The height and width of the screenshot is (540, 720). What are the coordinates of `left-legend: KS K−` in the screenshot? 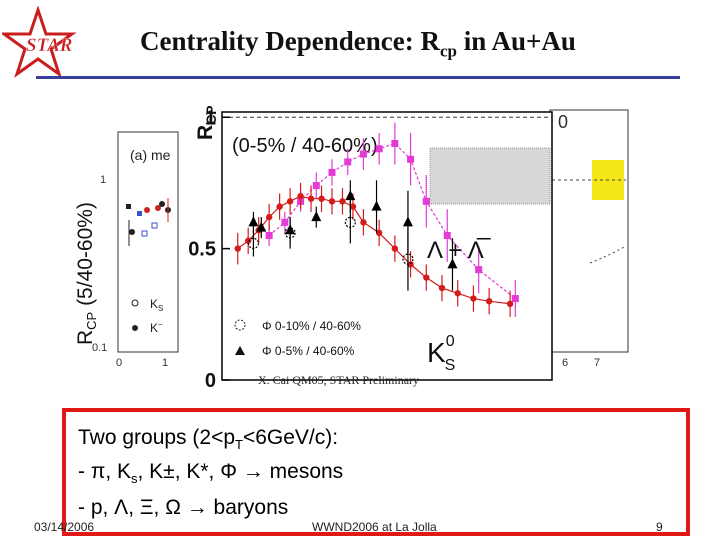 It's located at (147, 316).